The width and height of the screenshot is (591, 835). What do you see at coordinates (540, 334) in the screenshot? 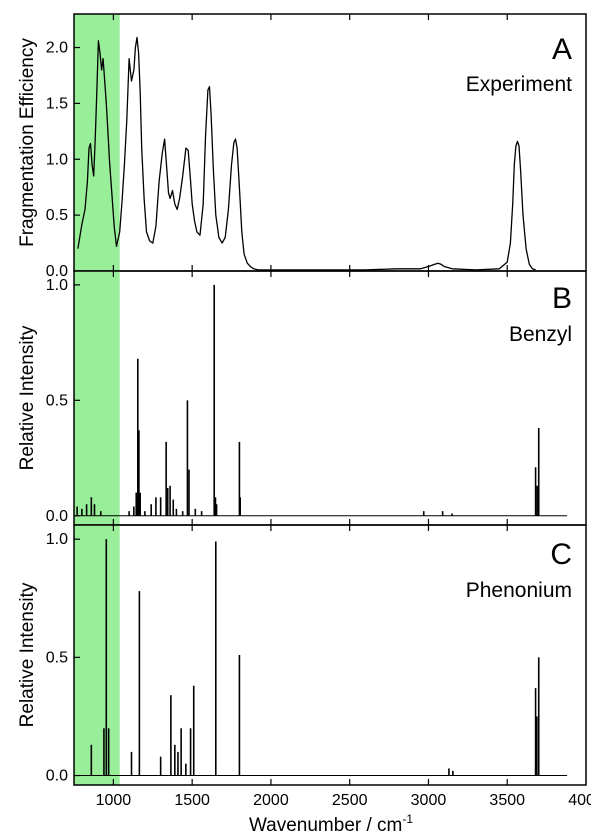
I see `panel-name: Benzyl` at bounding box center [540, 334].